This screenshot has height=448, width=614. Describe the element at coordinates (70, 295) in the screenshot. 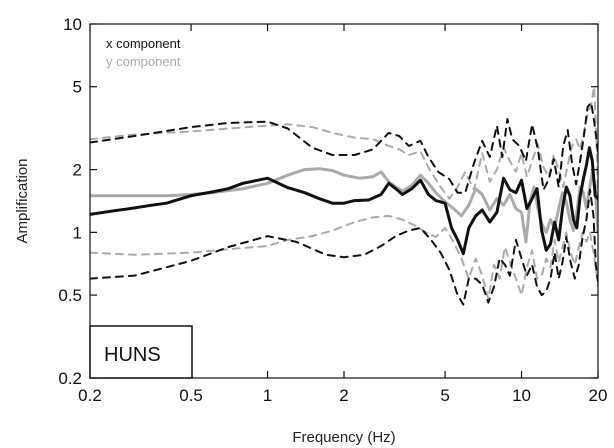

I see `y-tick-label: 0.5` at that location.